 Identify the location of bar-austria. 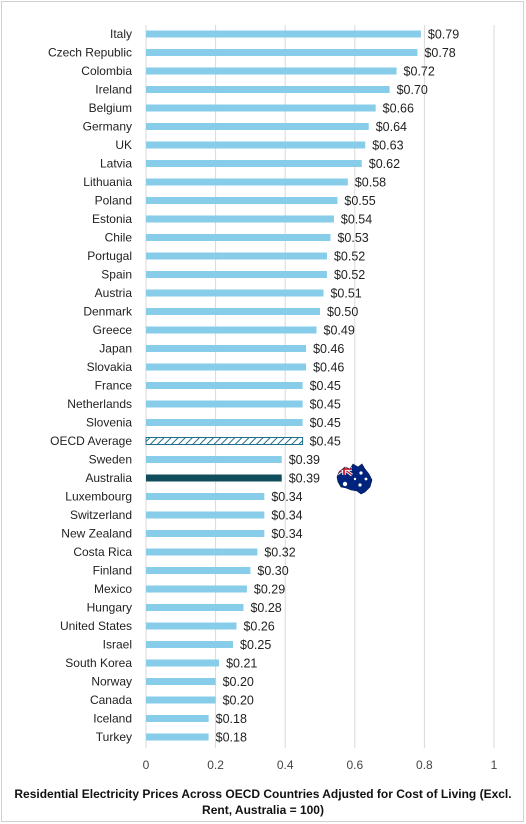
(235, 293).